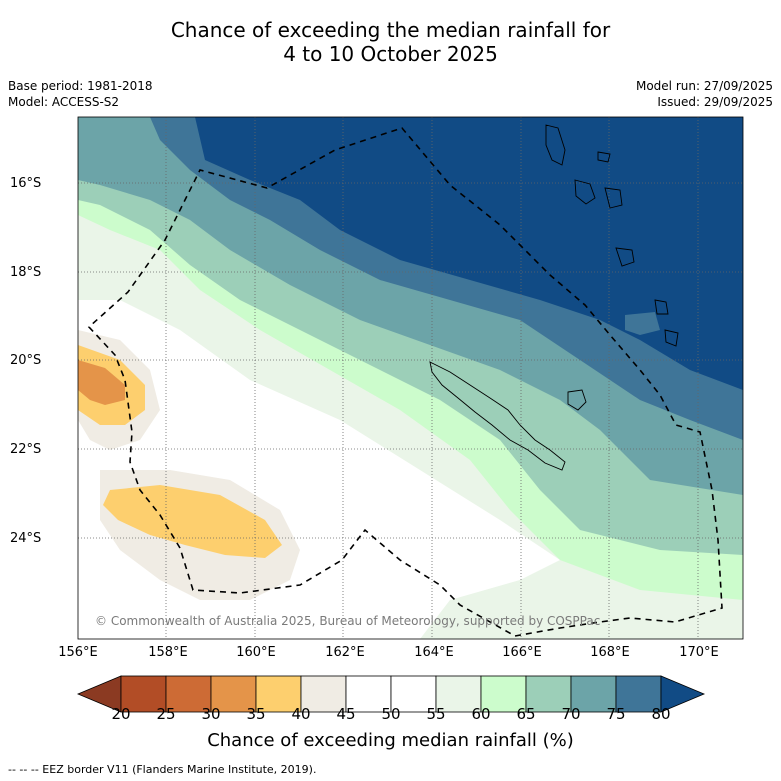 The width and height of the screenshot is (781, 781). What do you see at coordinates (211, 714) in the screenshot?
I see `colorbar-tick-30: 30` at bounding box center [211, 714].